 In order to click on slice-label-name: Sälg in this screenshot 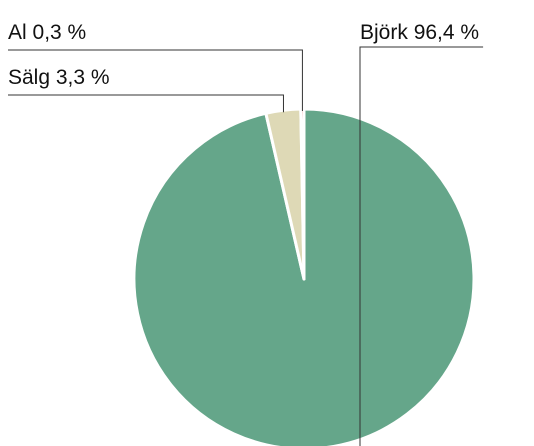, I will do `click(29, 77)`.